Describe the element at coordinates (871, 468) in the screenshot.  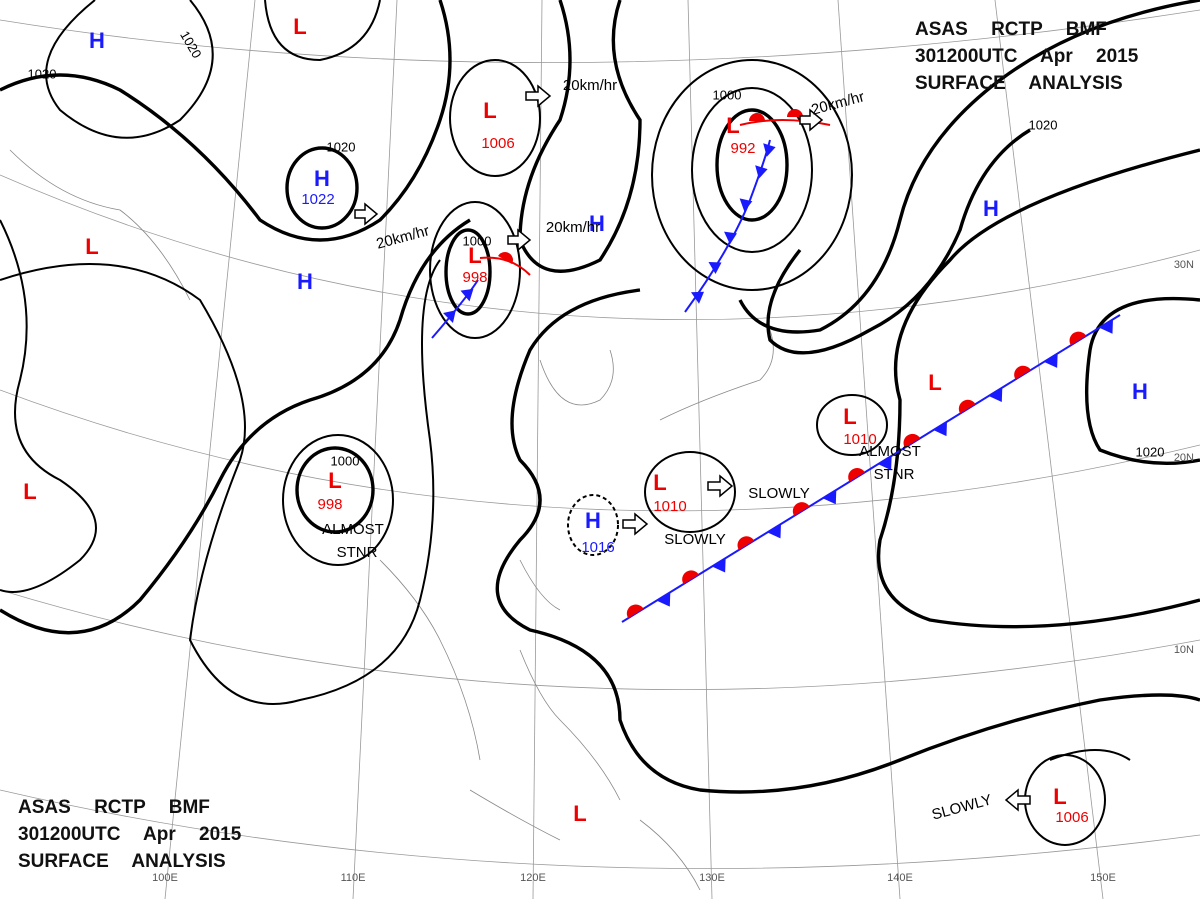
I see `stationary-front` at that location.